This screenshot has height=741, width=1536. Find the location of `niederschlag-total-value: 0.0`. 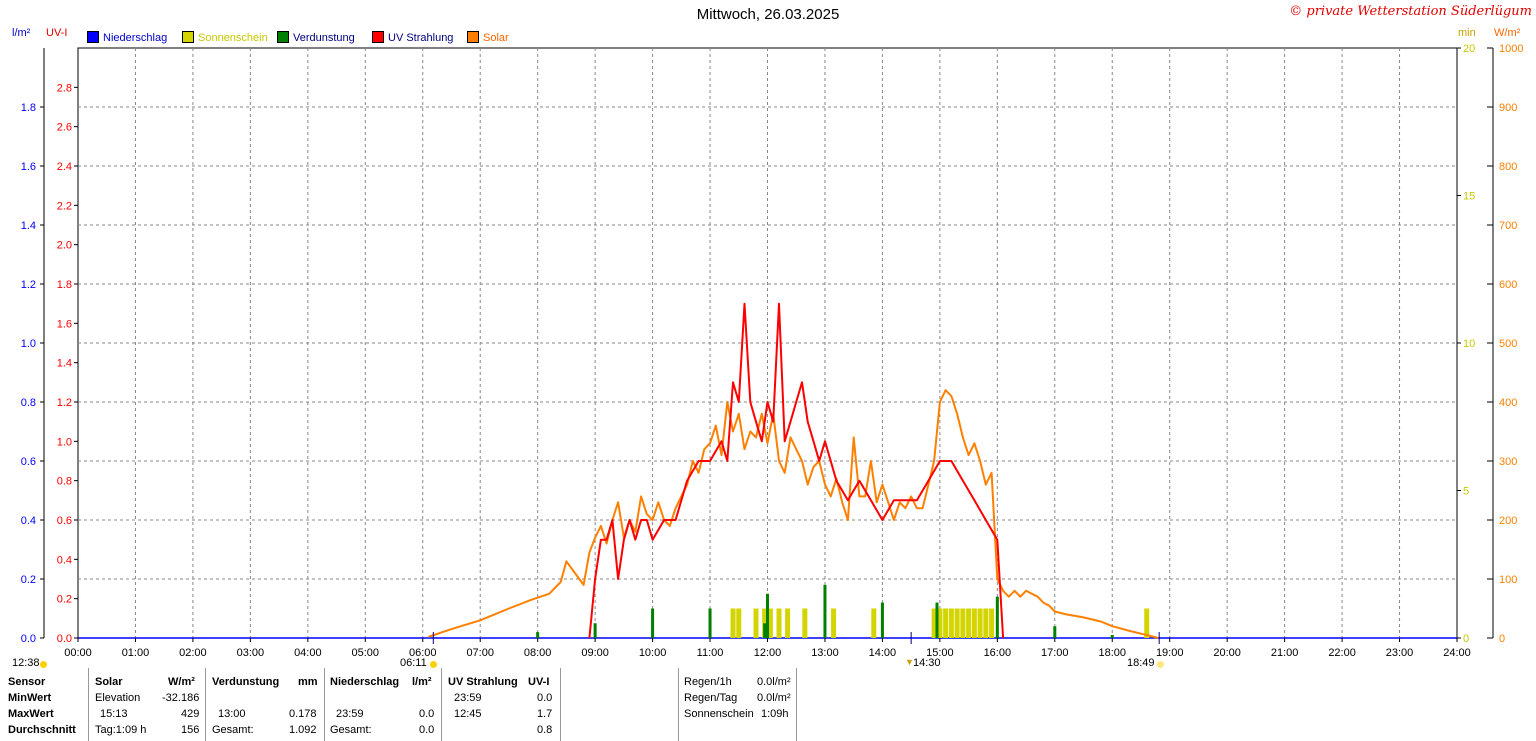

niederschlag-total-value: 0.0 is located at coordinates (427, 730).